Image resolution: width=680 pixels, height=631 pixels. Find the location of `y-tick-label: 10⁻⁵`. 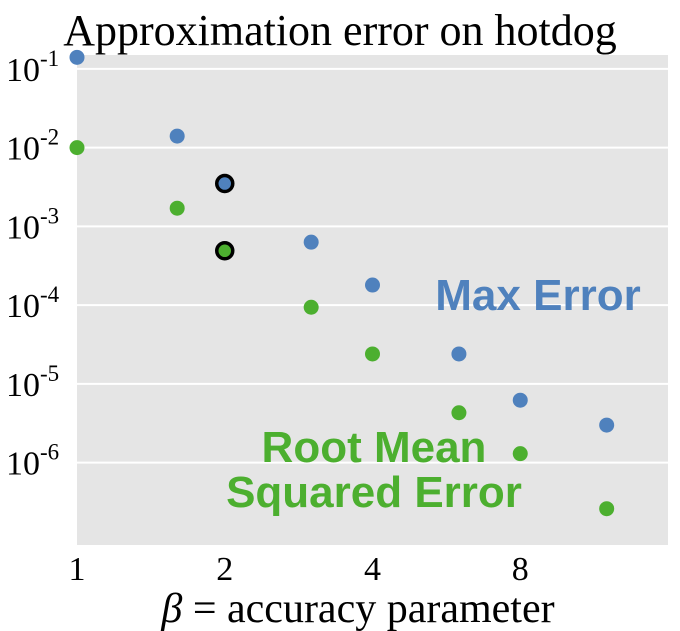

y-tick-label: 10⁻⁵ is located at coordinates (32, 382).